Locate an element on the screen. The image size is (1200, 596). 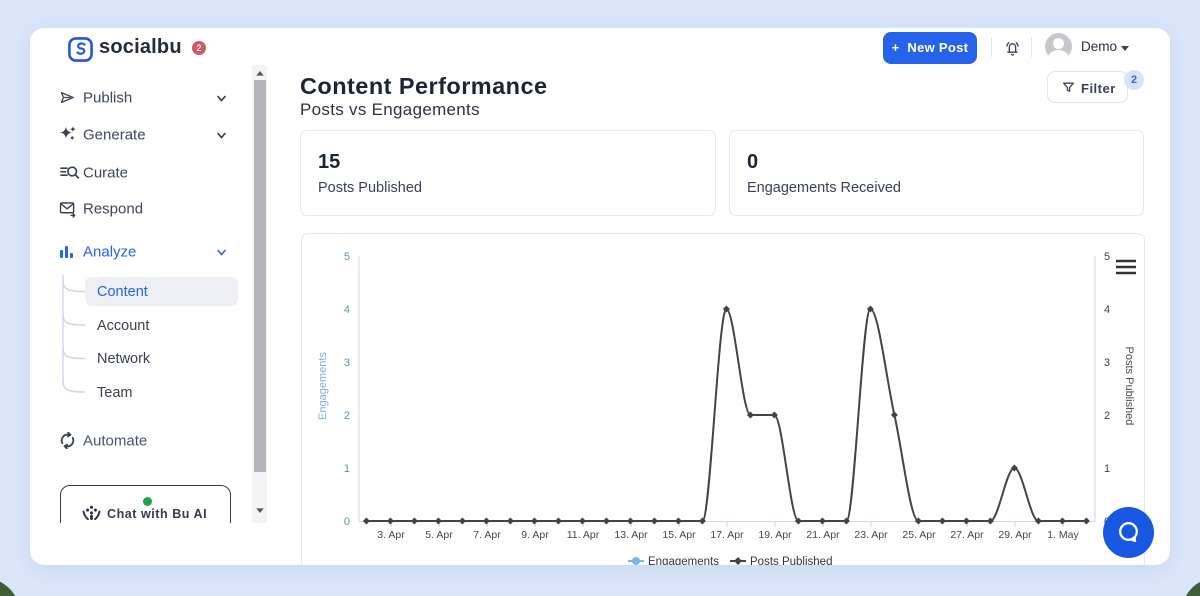
svg-text: 15. Apr is located at coordinates (679, 535).